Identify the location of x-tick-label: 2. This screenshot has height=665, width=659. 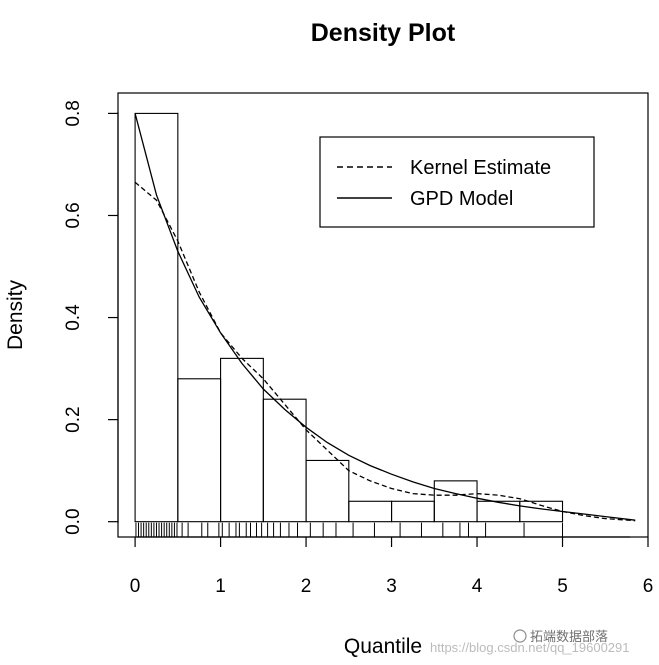
(306, 586).